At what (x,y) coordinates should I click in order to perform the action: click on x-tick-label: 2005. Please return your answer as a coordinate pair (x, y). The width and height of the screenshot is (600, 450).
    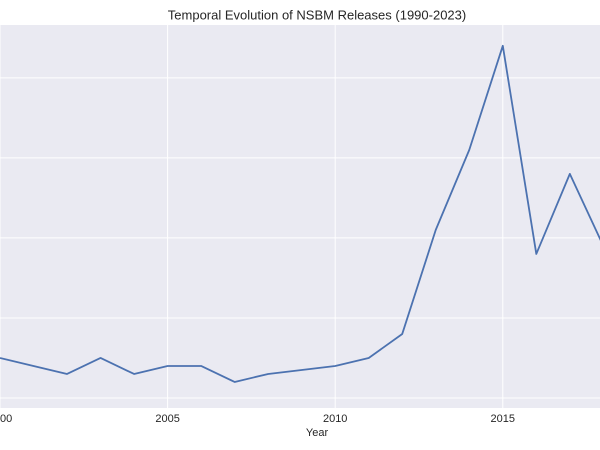
    Looking at the image, I should click on (167, 419).